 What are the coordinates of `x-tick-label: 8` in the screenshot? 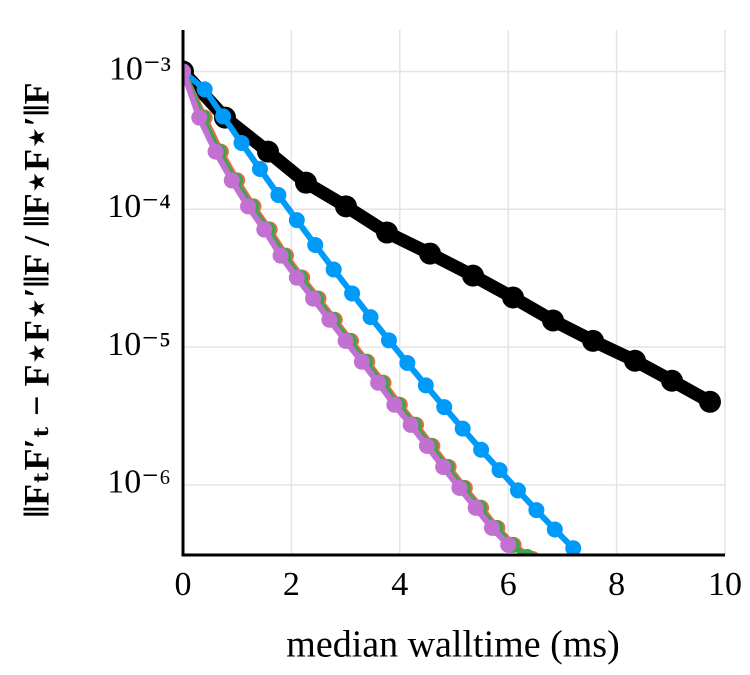 It's located at (616, 584).